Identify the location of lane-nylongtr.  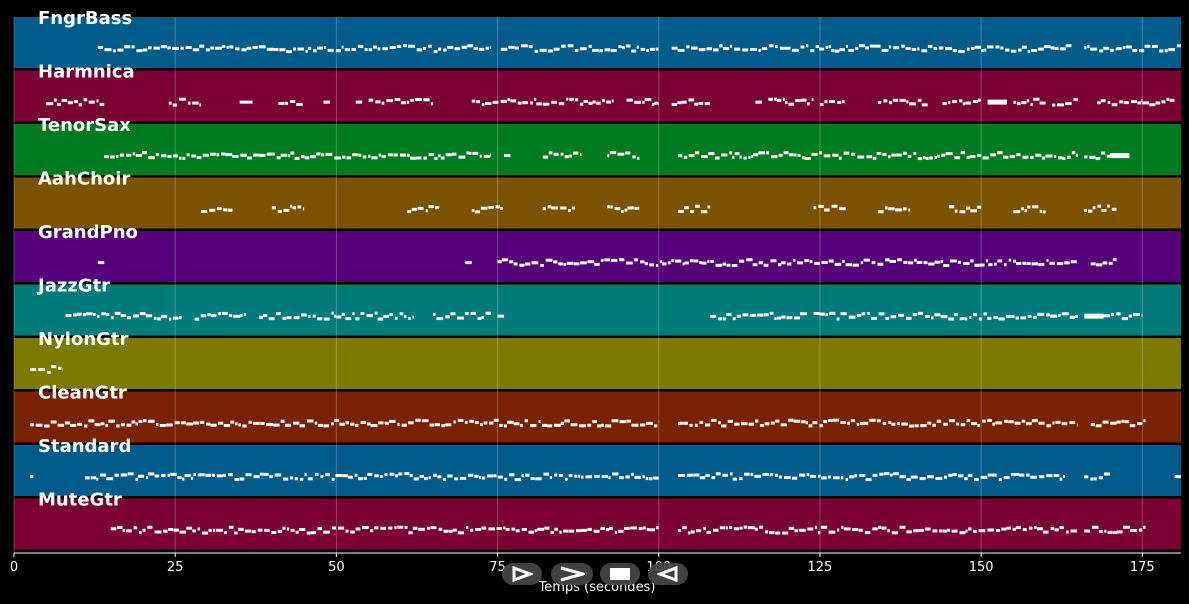
(597, 363).